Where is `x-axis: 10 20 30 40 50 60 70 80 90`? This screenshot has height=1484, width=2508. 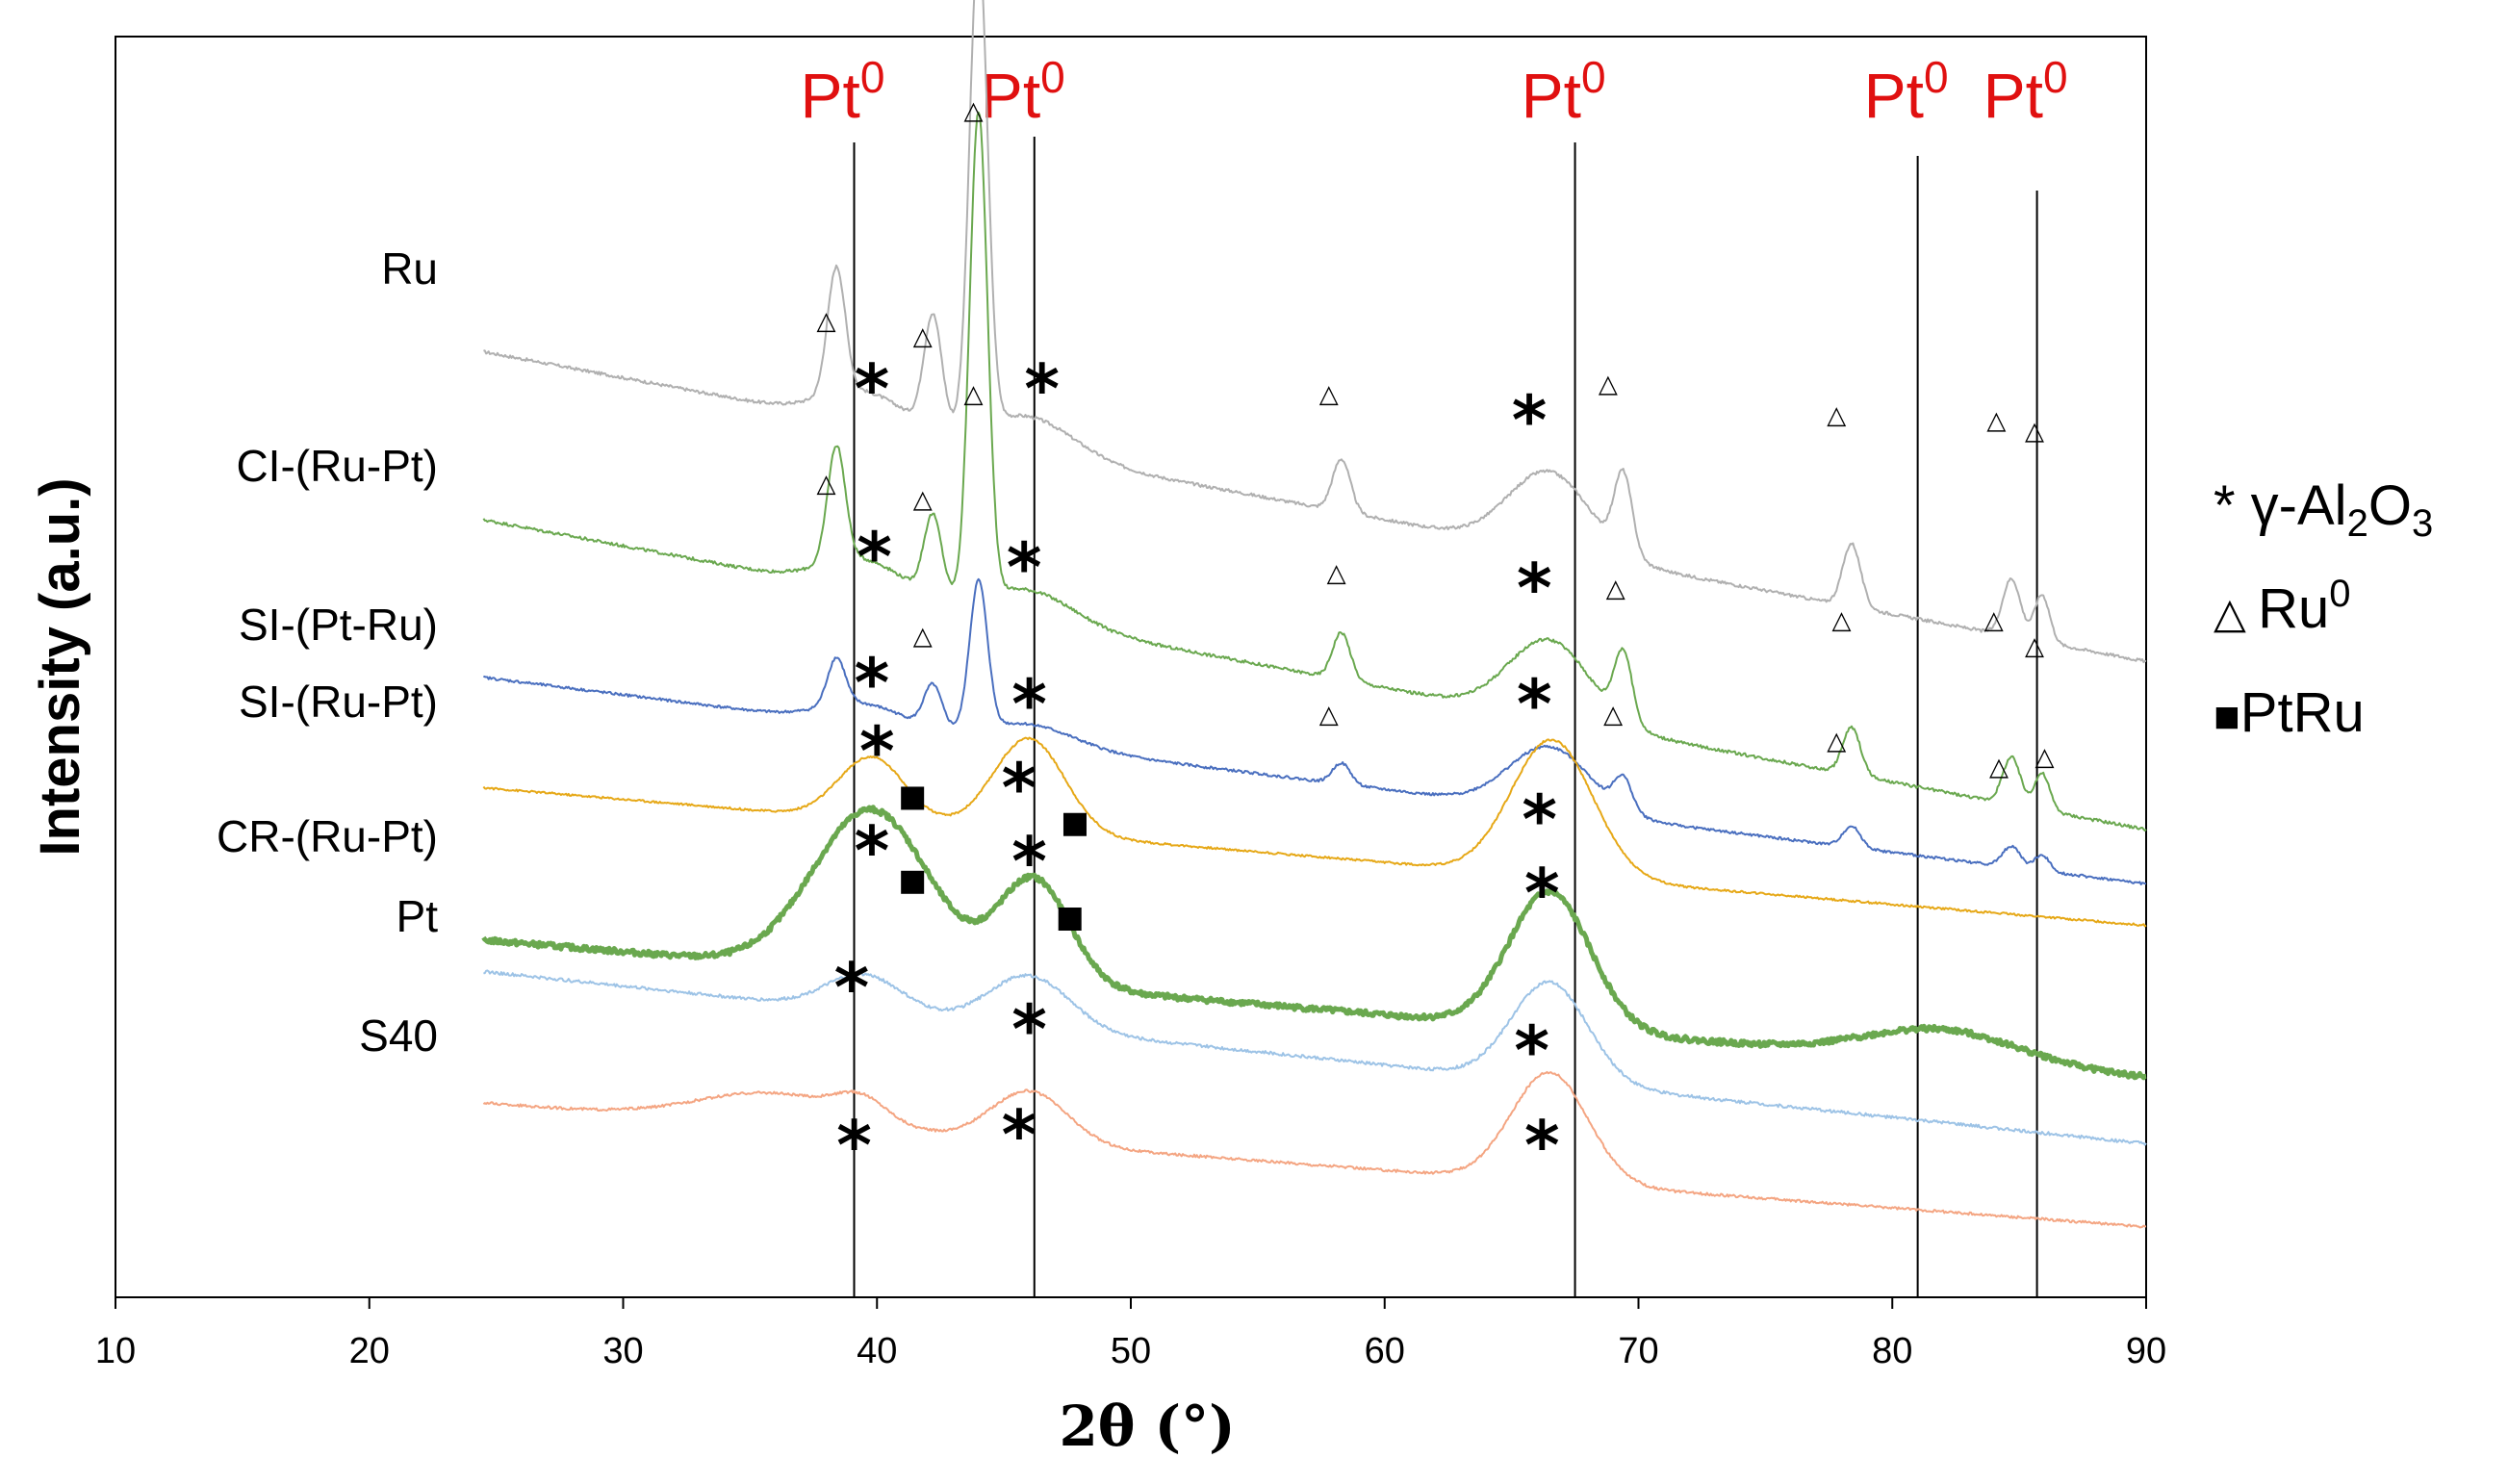
x-axis: 10 20 30 40 50 60 70 80 90 is located at coordinates (1130, 1334).